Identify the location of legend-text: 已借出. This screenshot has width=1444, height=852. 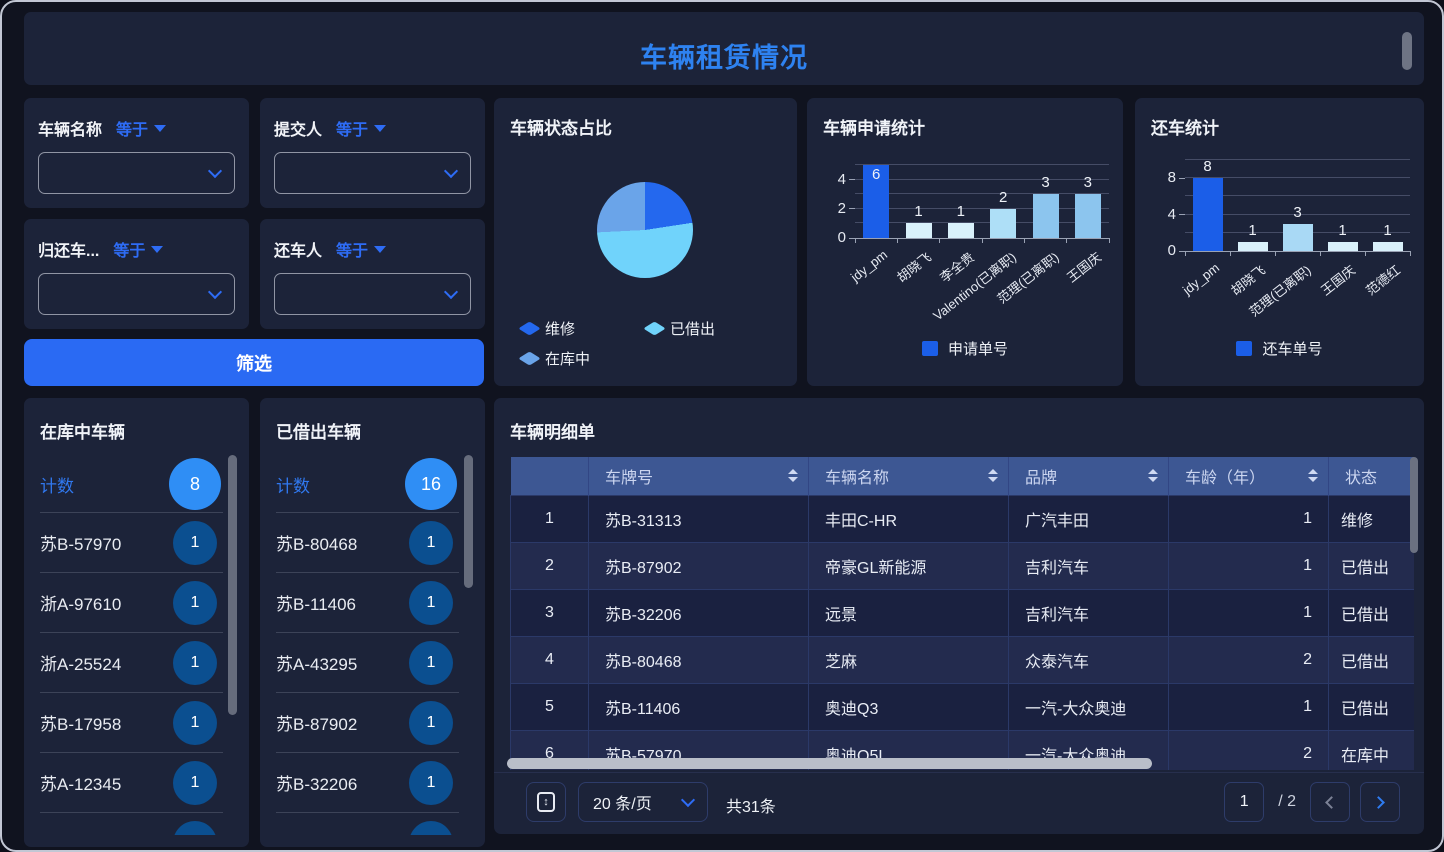
(693, 329).